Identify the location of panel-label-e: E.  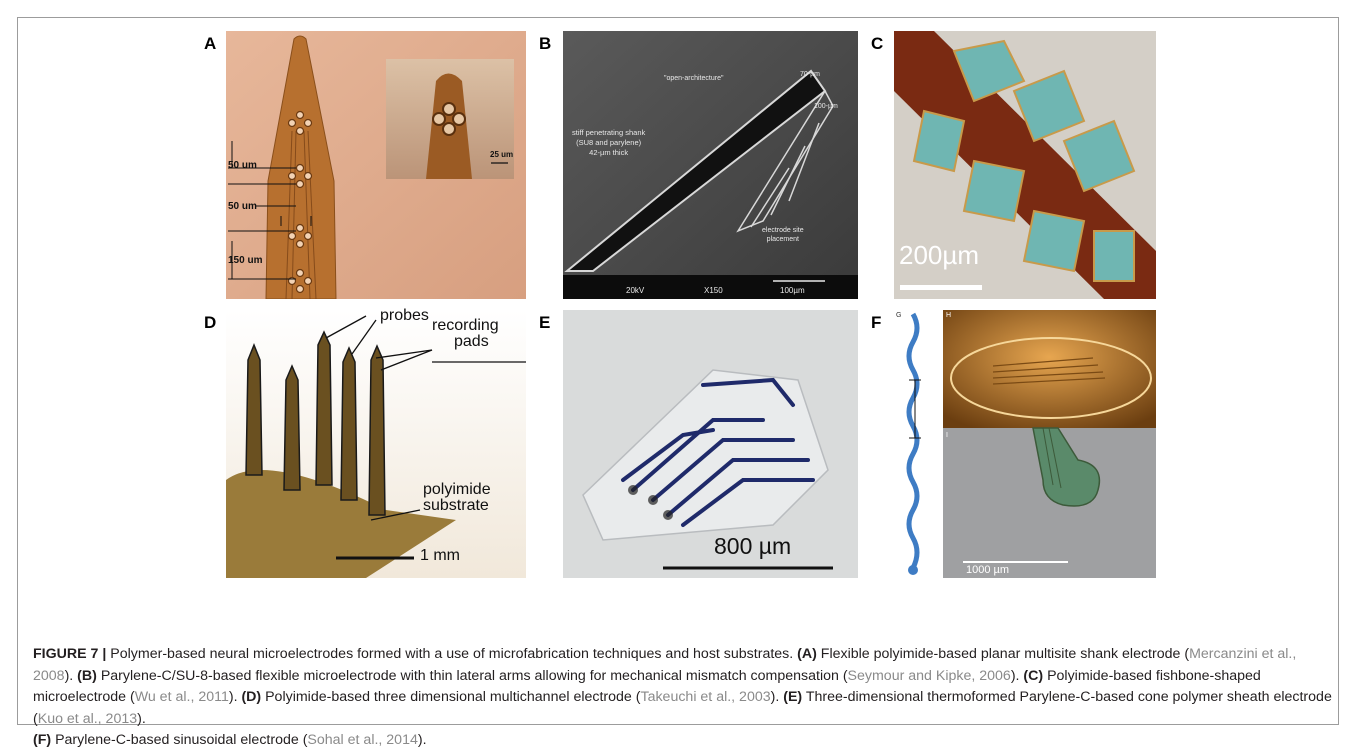
(545, 322).